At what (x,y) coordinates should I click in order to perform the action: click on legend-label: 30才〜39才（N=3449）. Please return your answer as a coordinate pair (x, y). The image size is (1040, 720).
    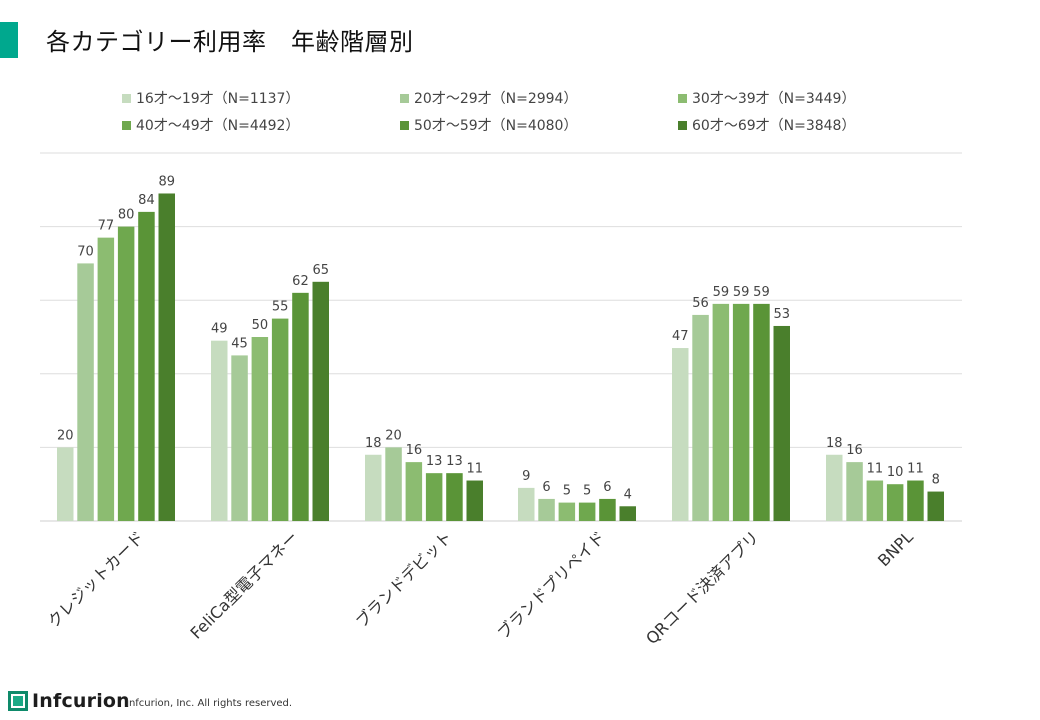
    Looking at the image, I should click on (774, 99).